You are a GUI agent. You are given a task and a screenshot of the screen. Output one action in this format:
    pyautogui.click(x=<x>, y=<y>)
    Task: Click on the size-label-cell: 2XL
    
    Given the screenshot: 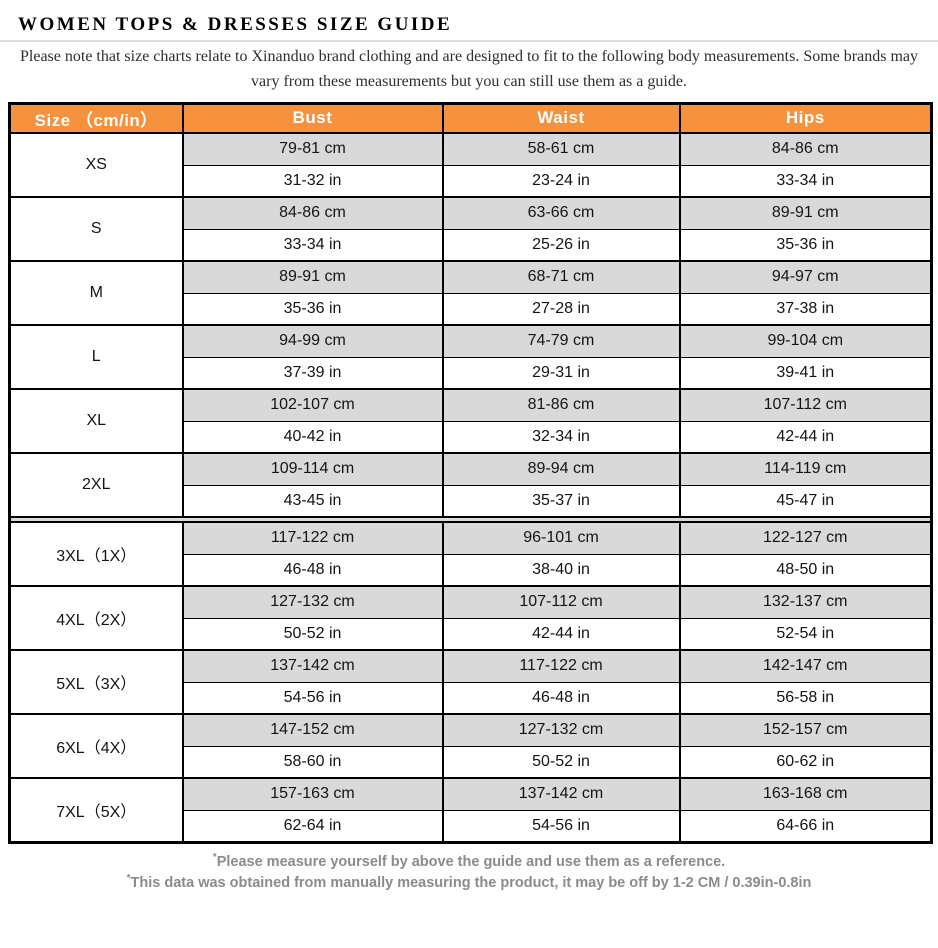 What is the action you would take?
    pyautogui.click(x=96, y=485)
    